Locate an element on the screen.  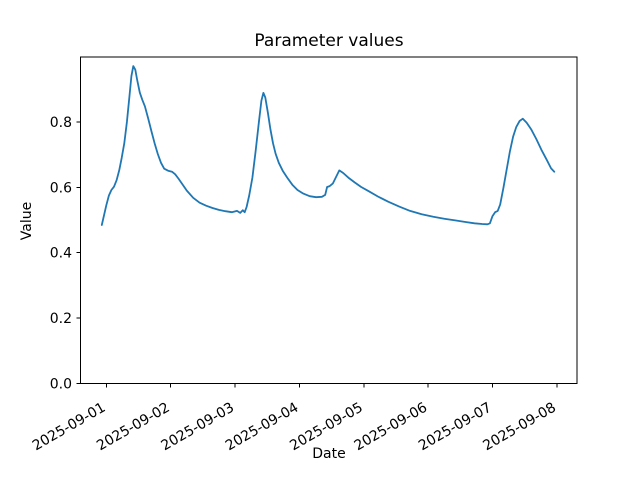
y-tick-label: 0.8 is located at coordinates (61, 123).